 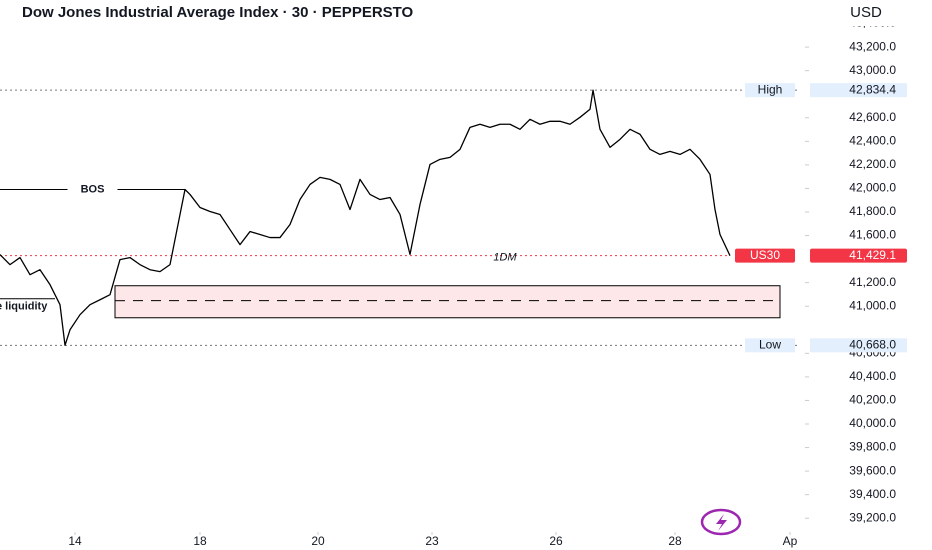 I want to click on level-tag: High, so click(x=770, y=89).